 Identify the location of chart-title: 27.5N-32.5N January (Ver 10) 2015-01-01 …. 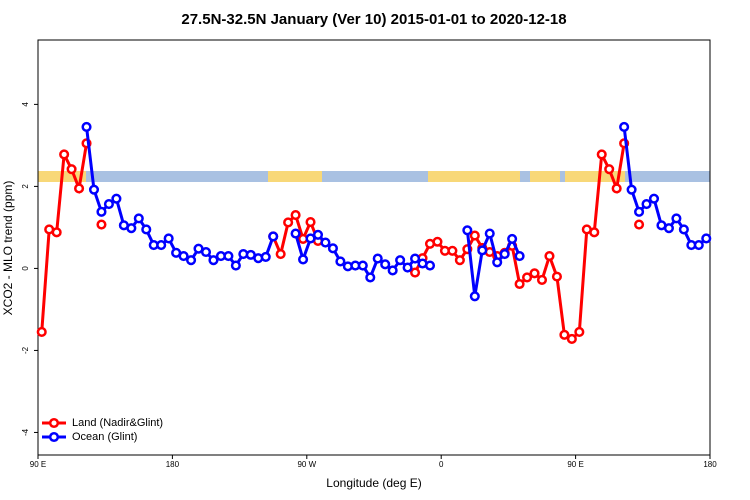
(373, 19).